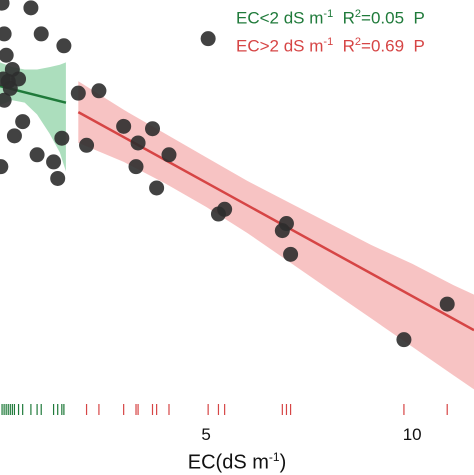  Describe the element at coordinates (358, 14) in the screenshot. I see `legend-low-ec-r-exponent: 2` at that location.